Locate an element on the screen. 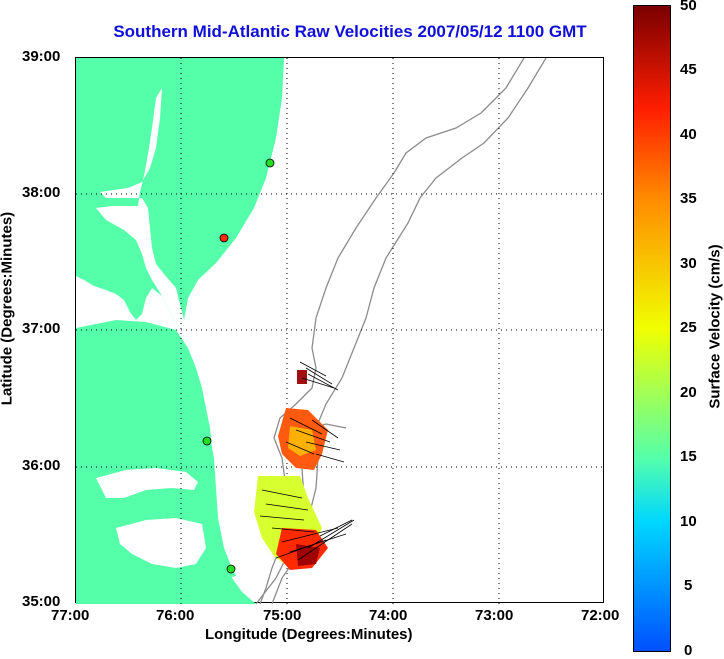 This screenshot has width=724, height=659. cbar-tick-45: 45 is located at coordinates (688, 69).